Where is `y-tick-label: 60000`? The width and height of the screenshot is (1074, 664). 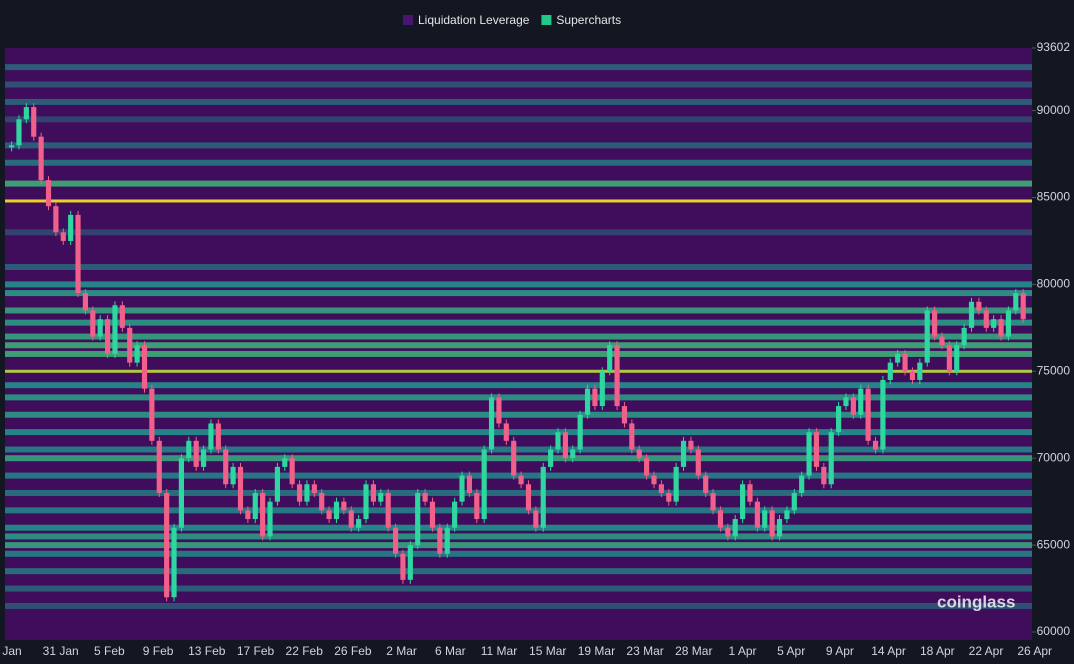
y-tick-label: 60000 is located at coordinates (1054, 631).